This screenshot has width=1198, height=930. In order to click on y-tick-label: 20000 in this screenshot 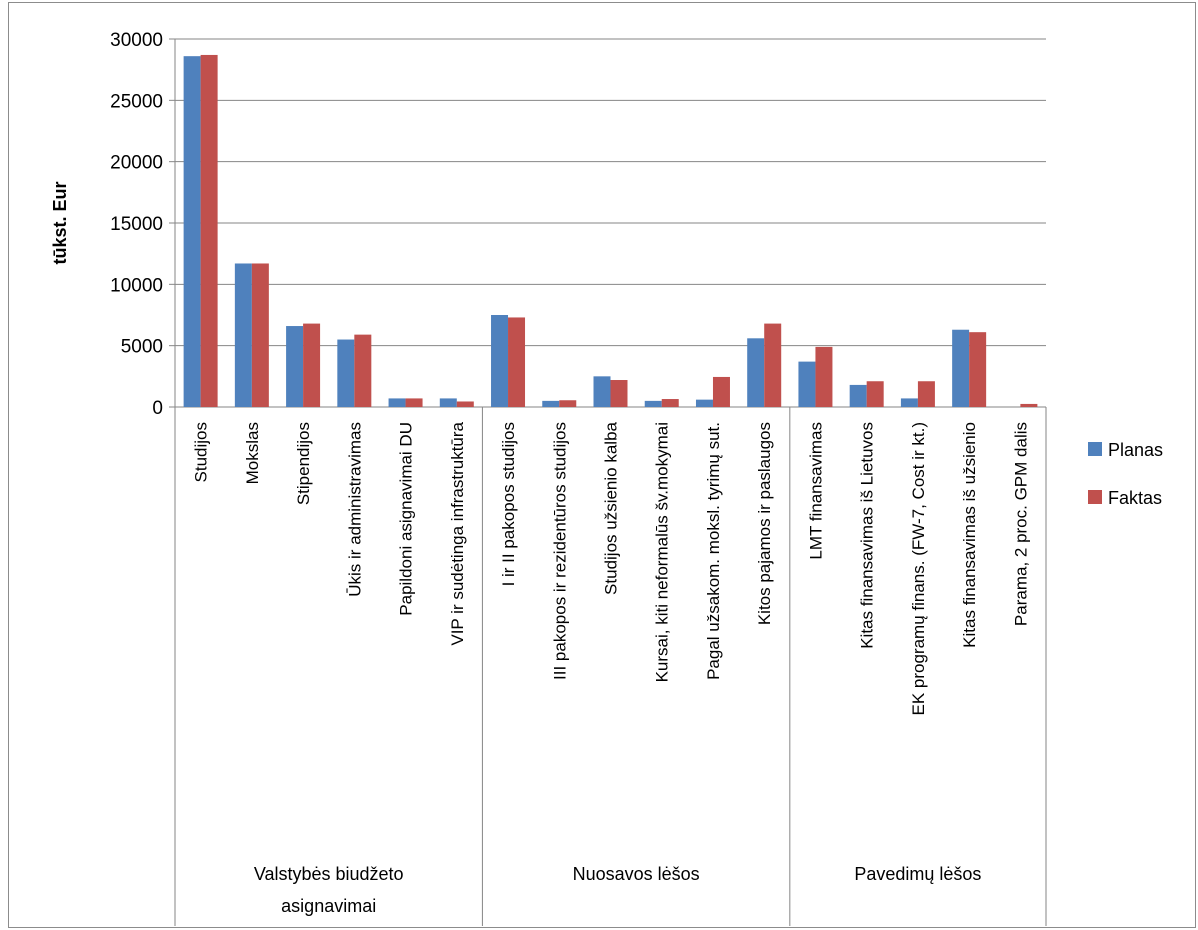, I will do `click(136, 163)`.